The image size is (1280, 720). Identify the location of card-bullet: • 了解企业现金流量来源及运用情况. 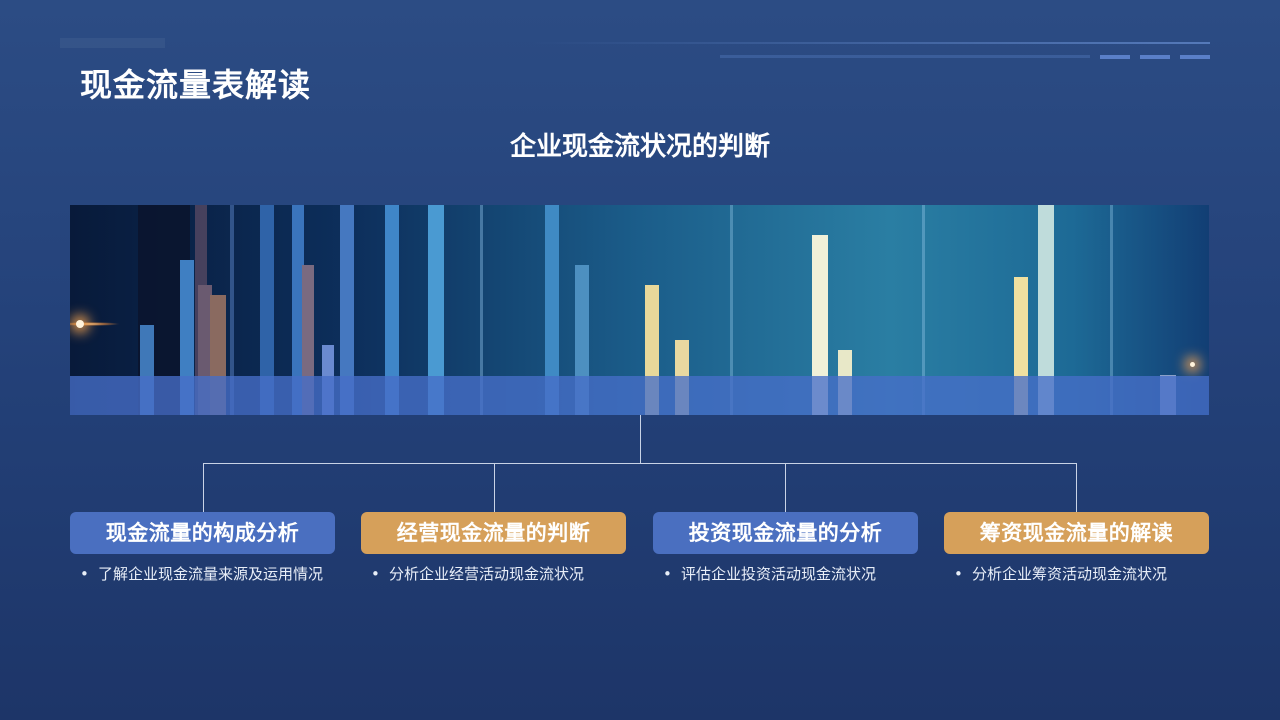
(205, 574).